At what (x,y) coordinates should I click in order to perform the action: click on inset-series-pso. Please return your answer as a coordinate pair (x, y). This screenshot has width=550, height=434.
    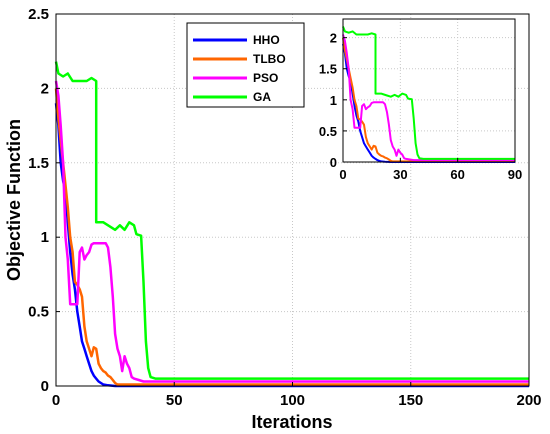
    Looking at the image, I should click on (428, 98).